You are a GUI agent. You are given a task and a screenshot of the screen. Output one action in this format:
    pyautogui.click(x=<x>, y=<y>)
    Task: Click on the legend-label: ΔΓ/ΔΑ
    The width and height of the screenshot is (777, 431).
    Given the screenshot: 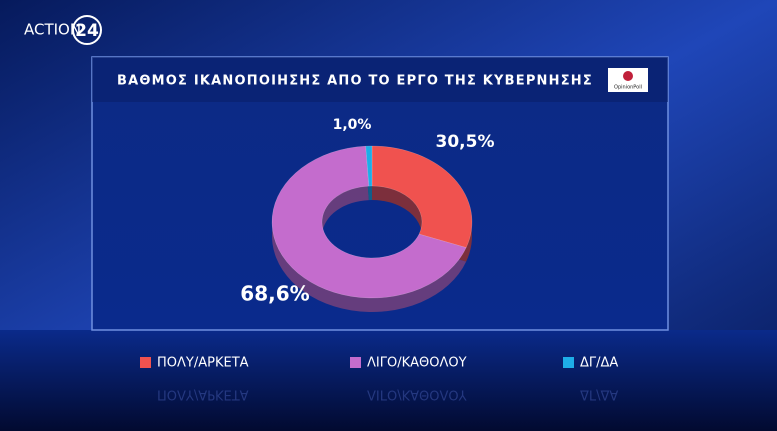 What is the action you would take?
    pyautogui.click(x=599, y=363)
    